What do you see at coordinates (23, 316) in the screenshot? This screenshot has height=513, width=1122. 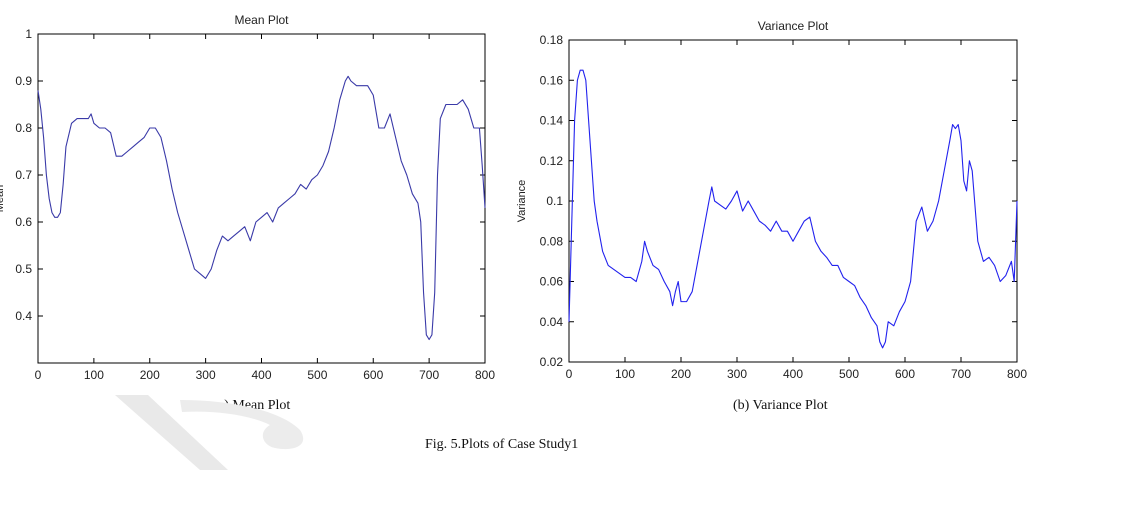 I see `y-tick-label: 0.4` at bounding box center [23, 316].